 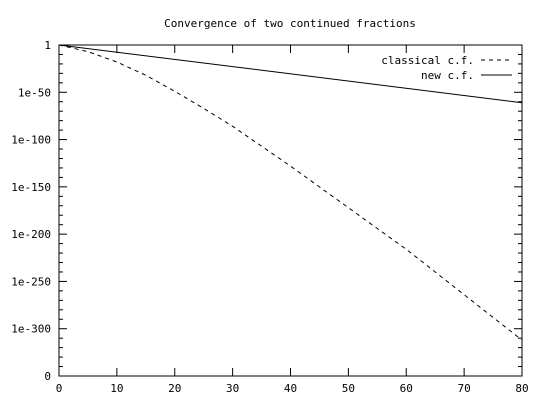 I want to click on y-tick-label: 1, so click(x=47, y=45).